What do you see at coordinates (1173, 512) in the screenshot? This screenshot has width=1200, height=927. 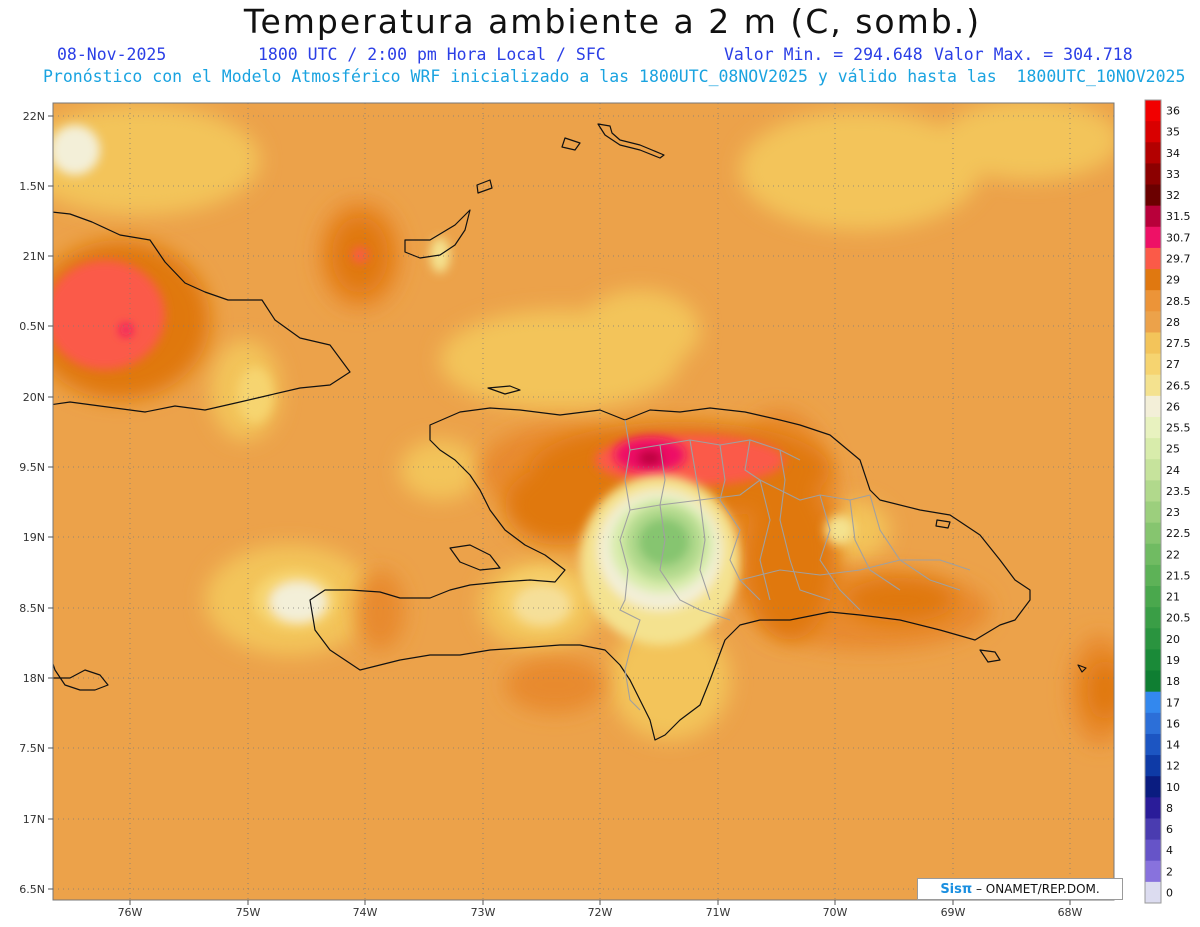 I see `colorbar-label: 23` at bounding box center [1173, 512].